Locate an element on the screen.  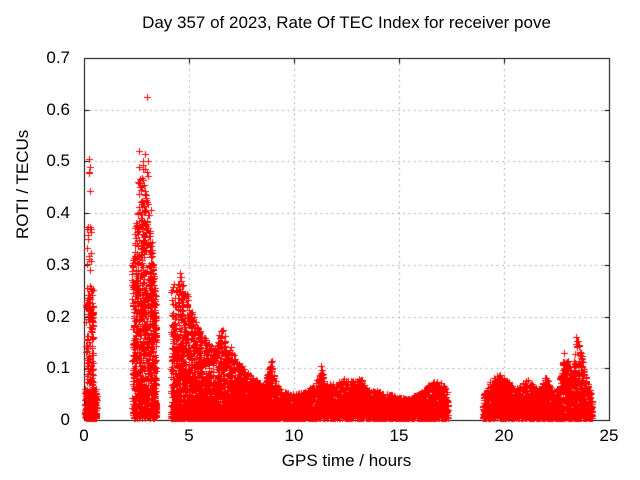
y-tick-label: 0.7 is located at coordinates (58, 57).